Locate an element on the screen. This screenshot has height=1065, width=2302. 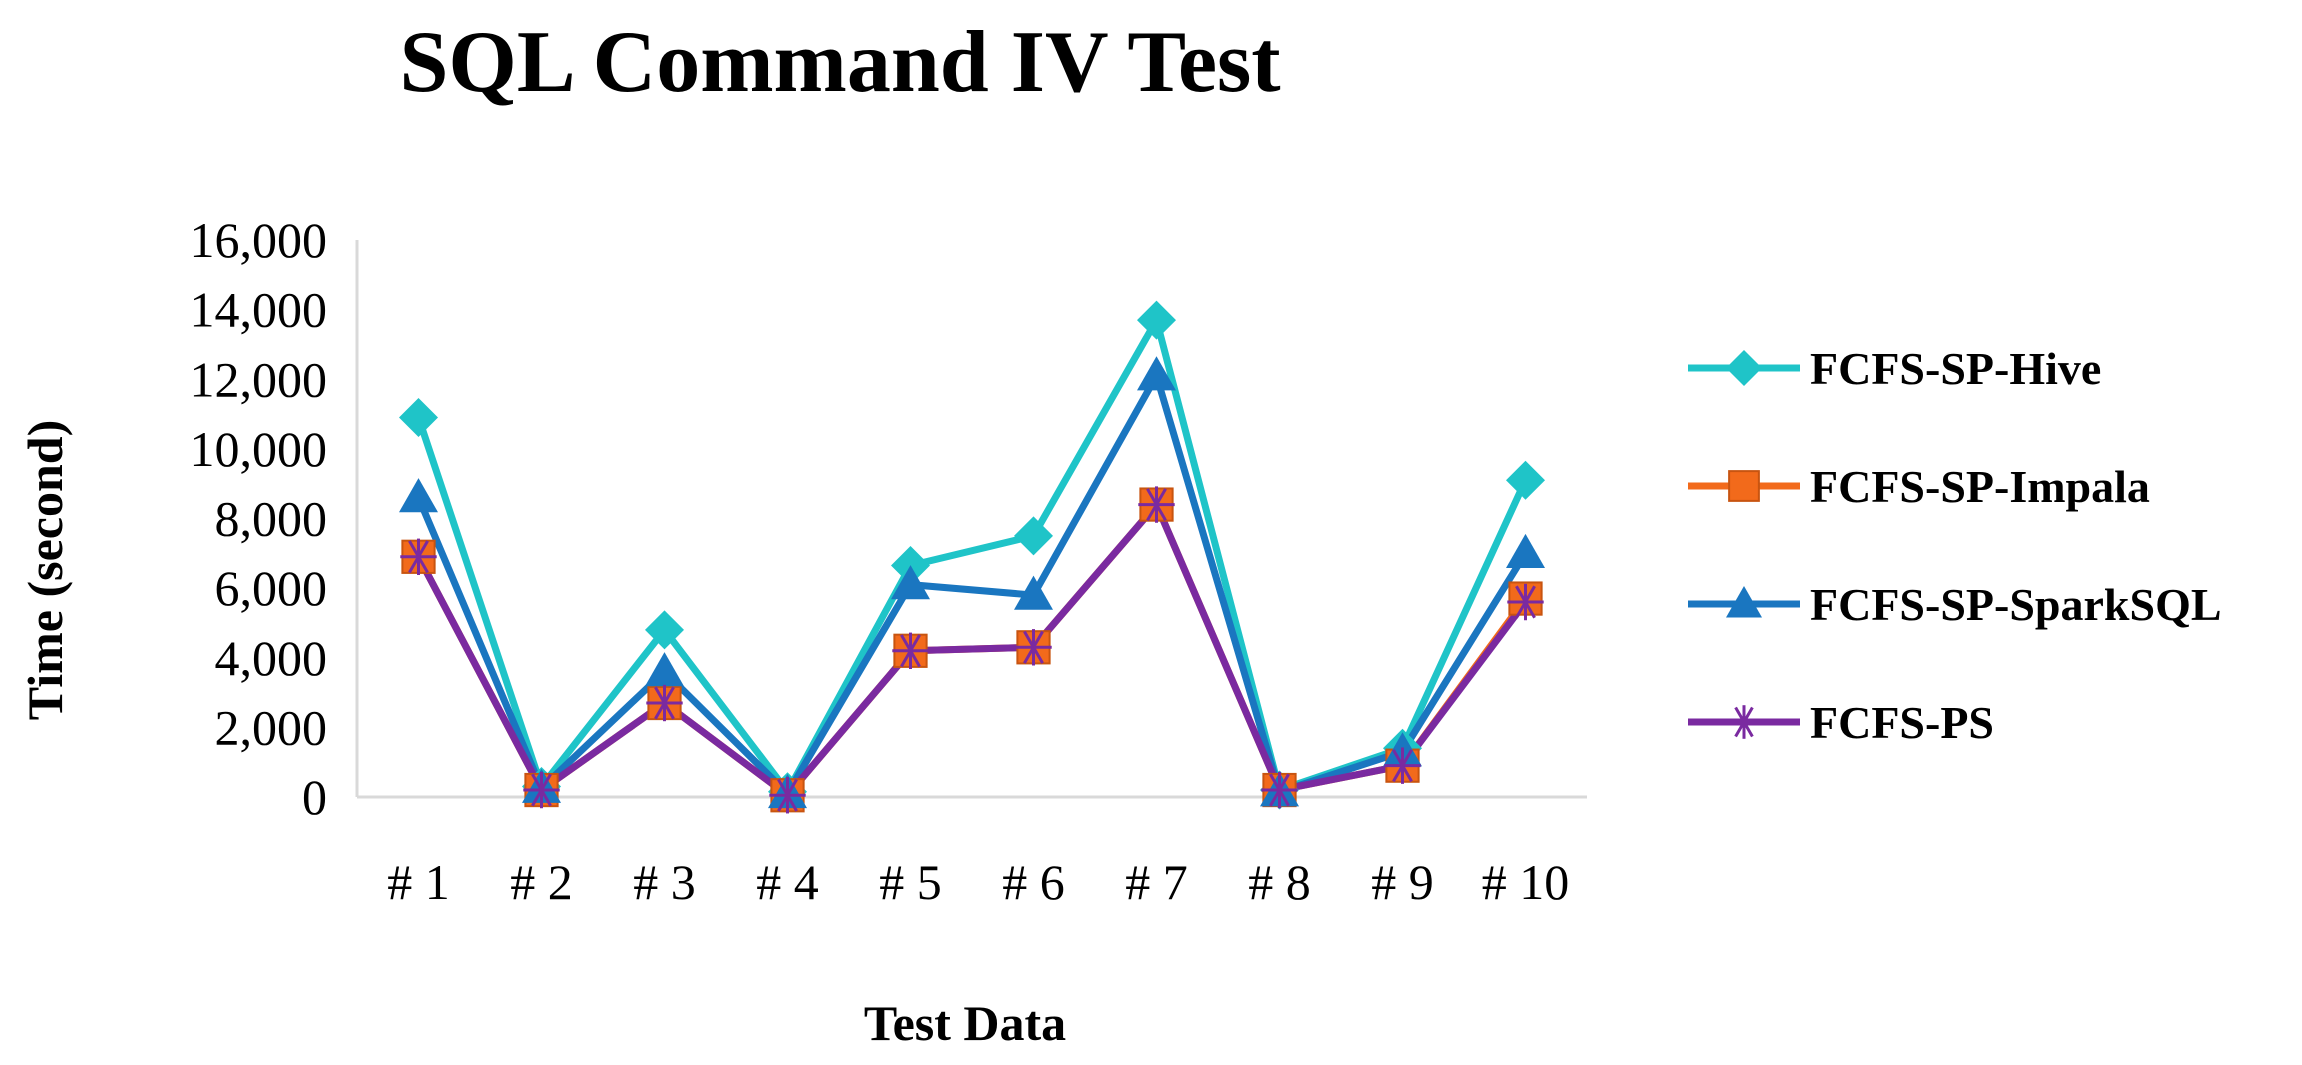
legend-item-fcfs-ps: FCFS-PS is located at coordinates (1841, 722).